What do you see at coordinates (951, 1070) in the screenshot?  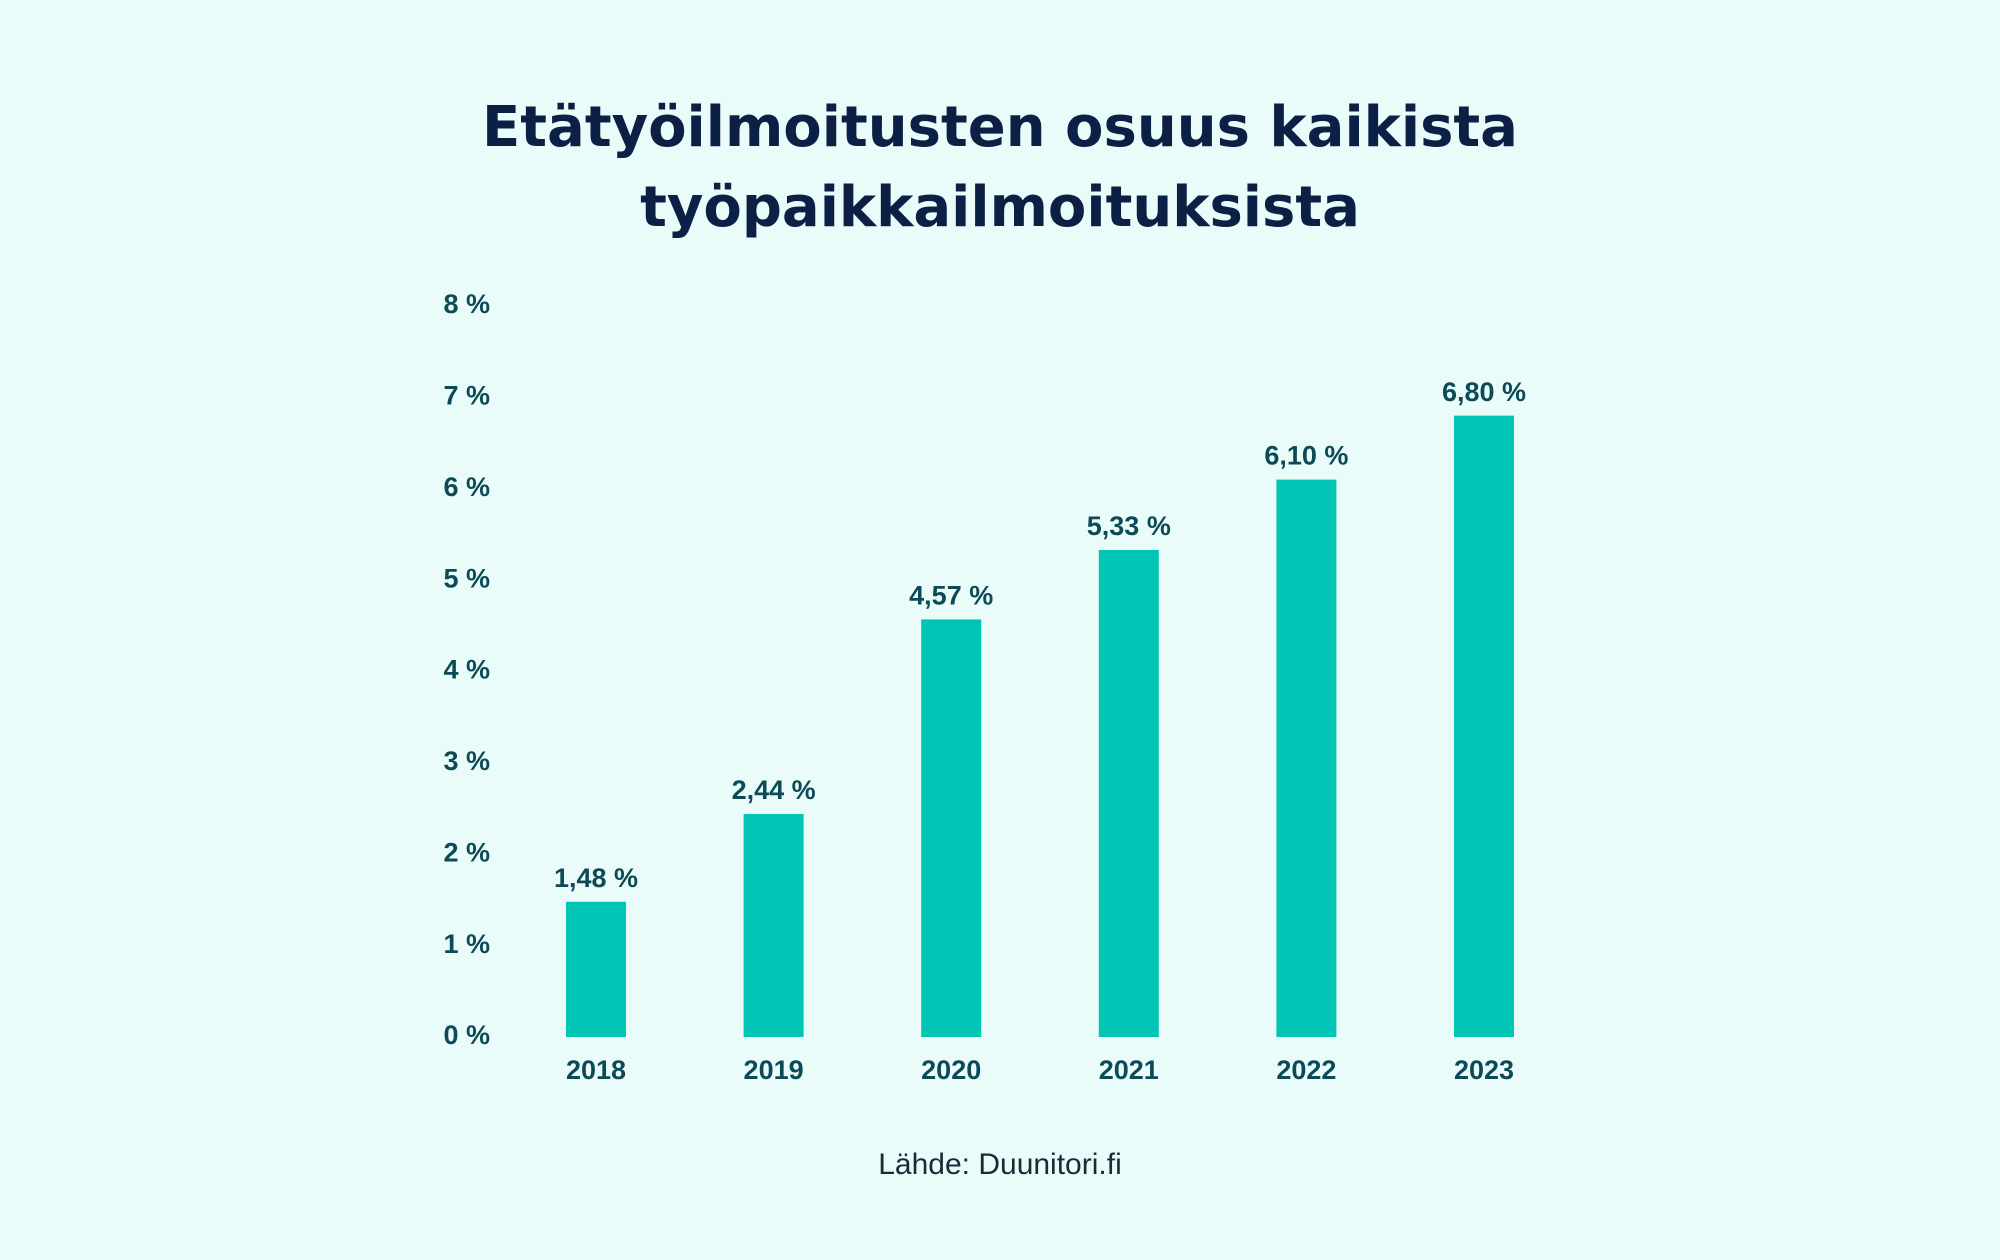 I see `x-tick-label-2020: 2020` at bounding box center [951, 1070].